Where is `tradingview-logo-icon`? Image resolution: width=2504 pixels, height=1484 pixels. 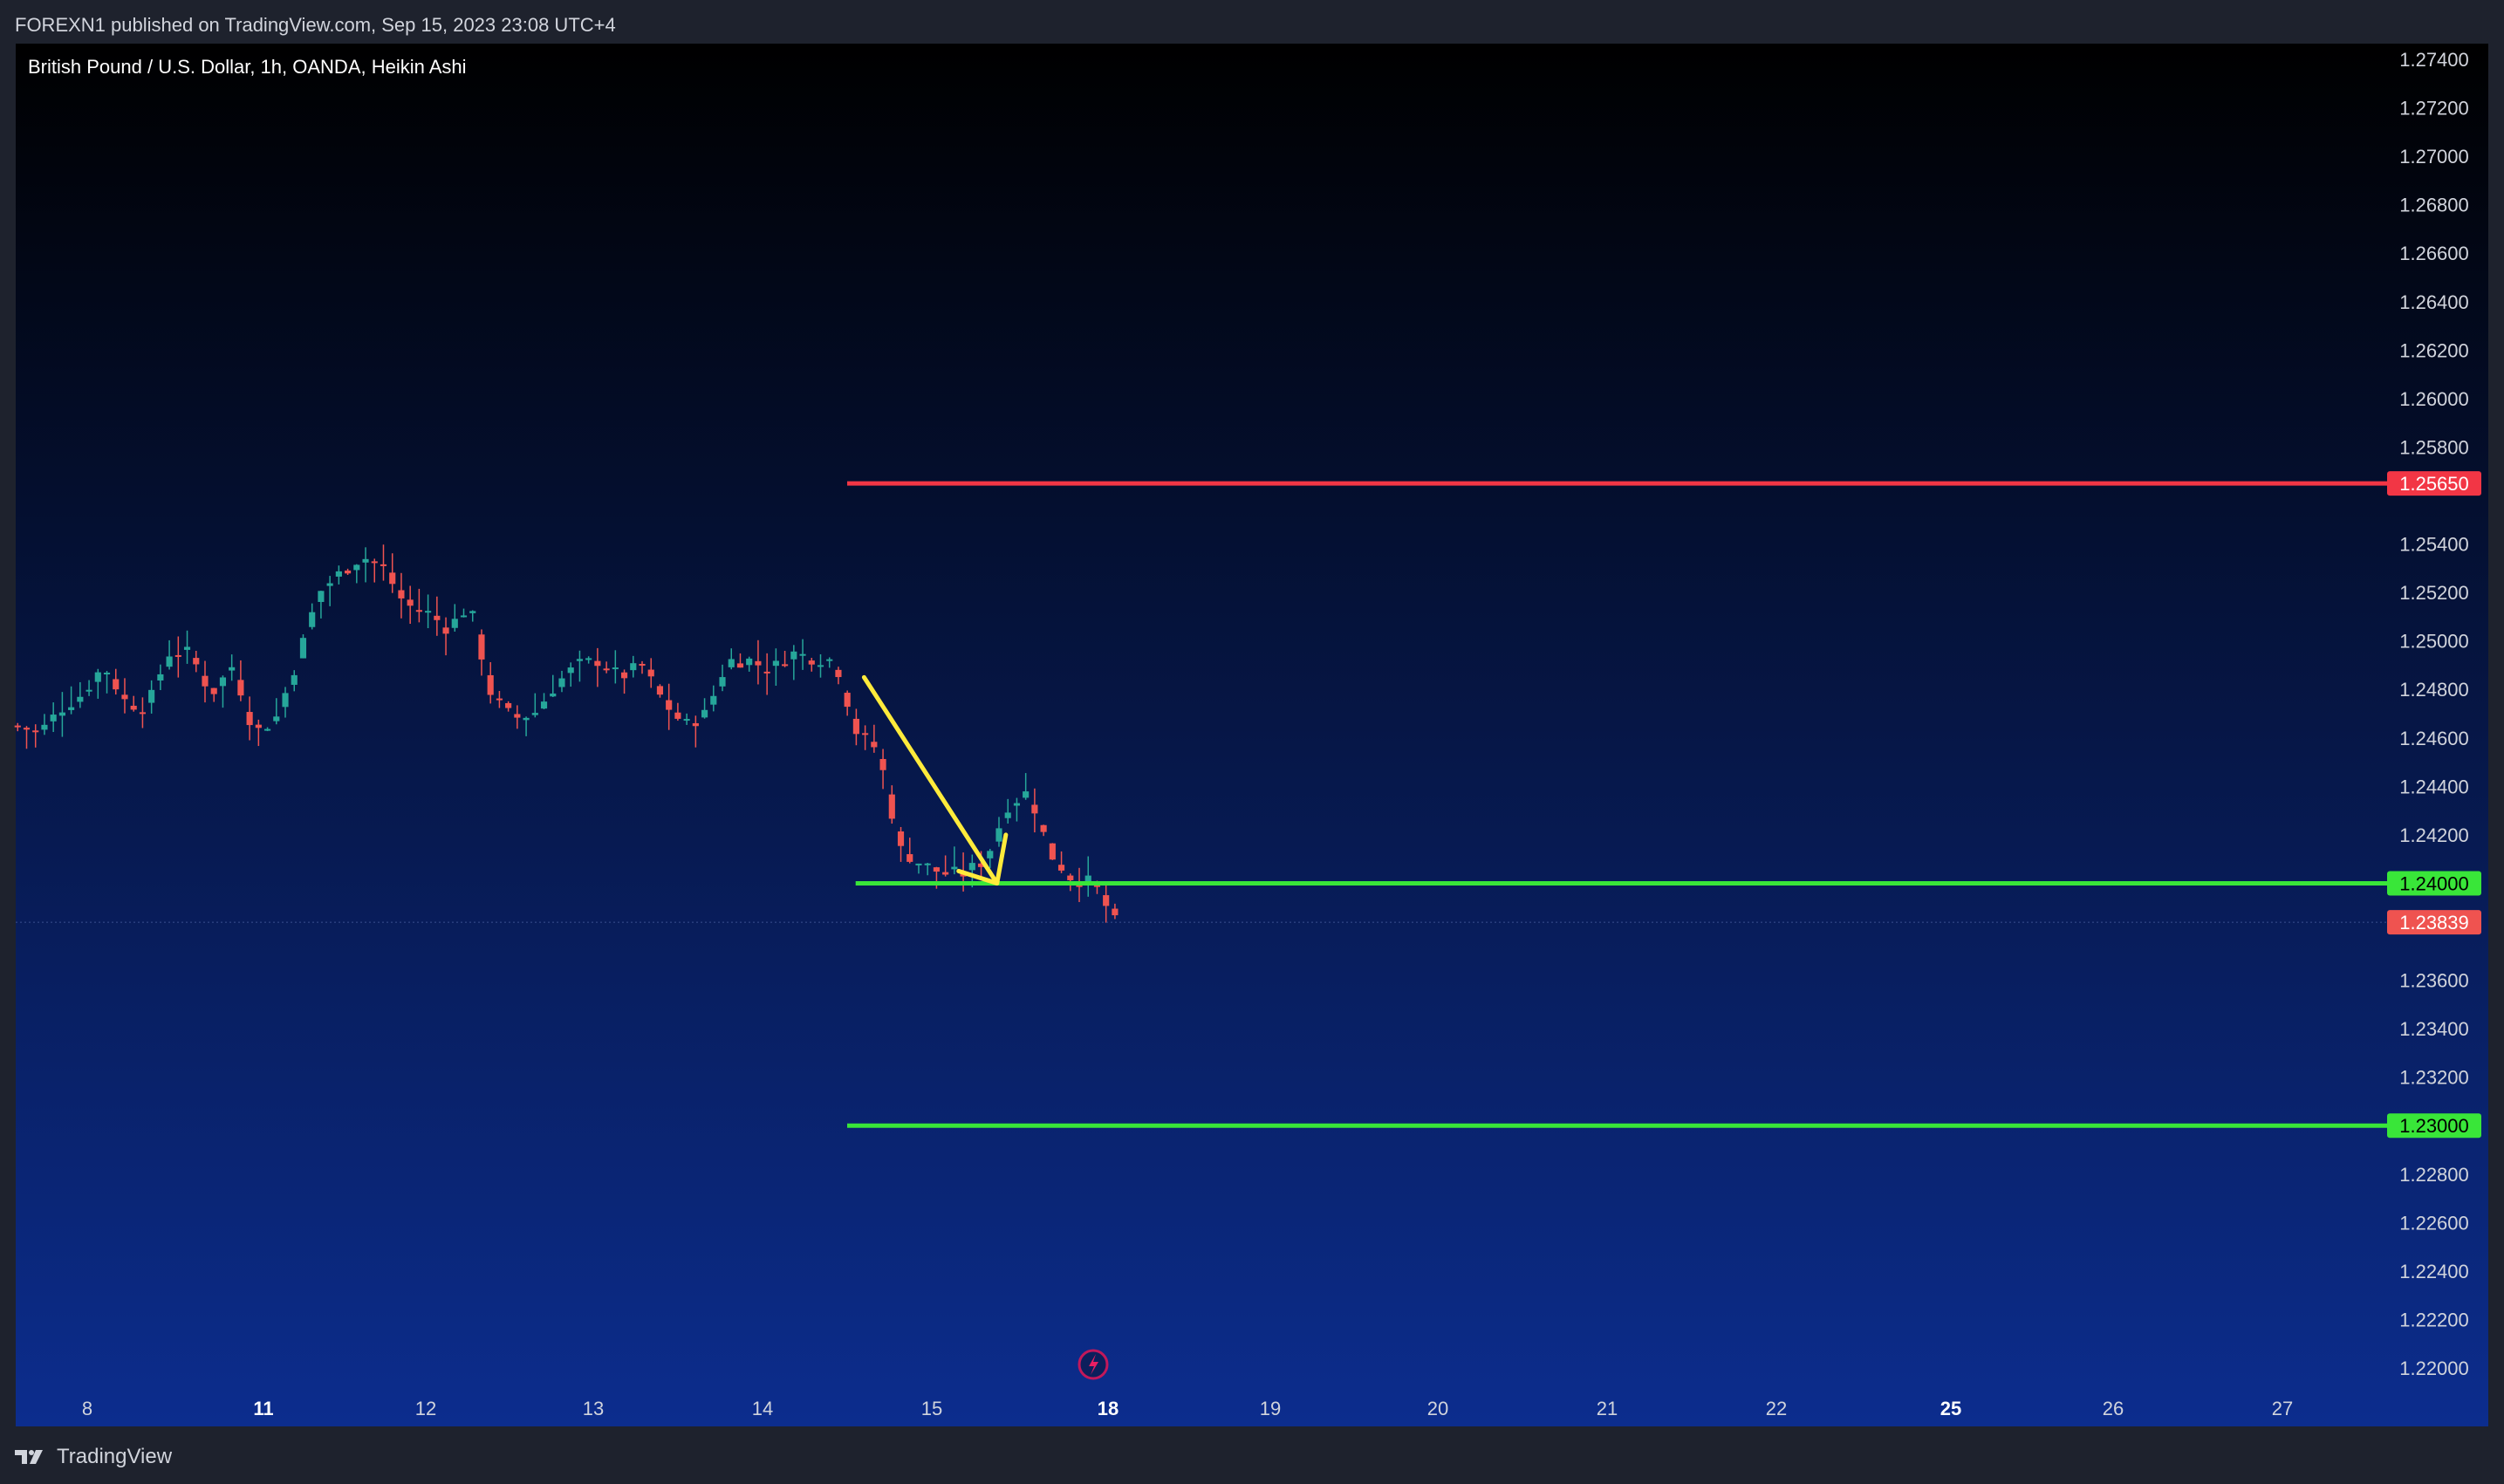 tradingview-logo-icon is located at coordinates (29, 1457).